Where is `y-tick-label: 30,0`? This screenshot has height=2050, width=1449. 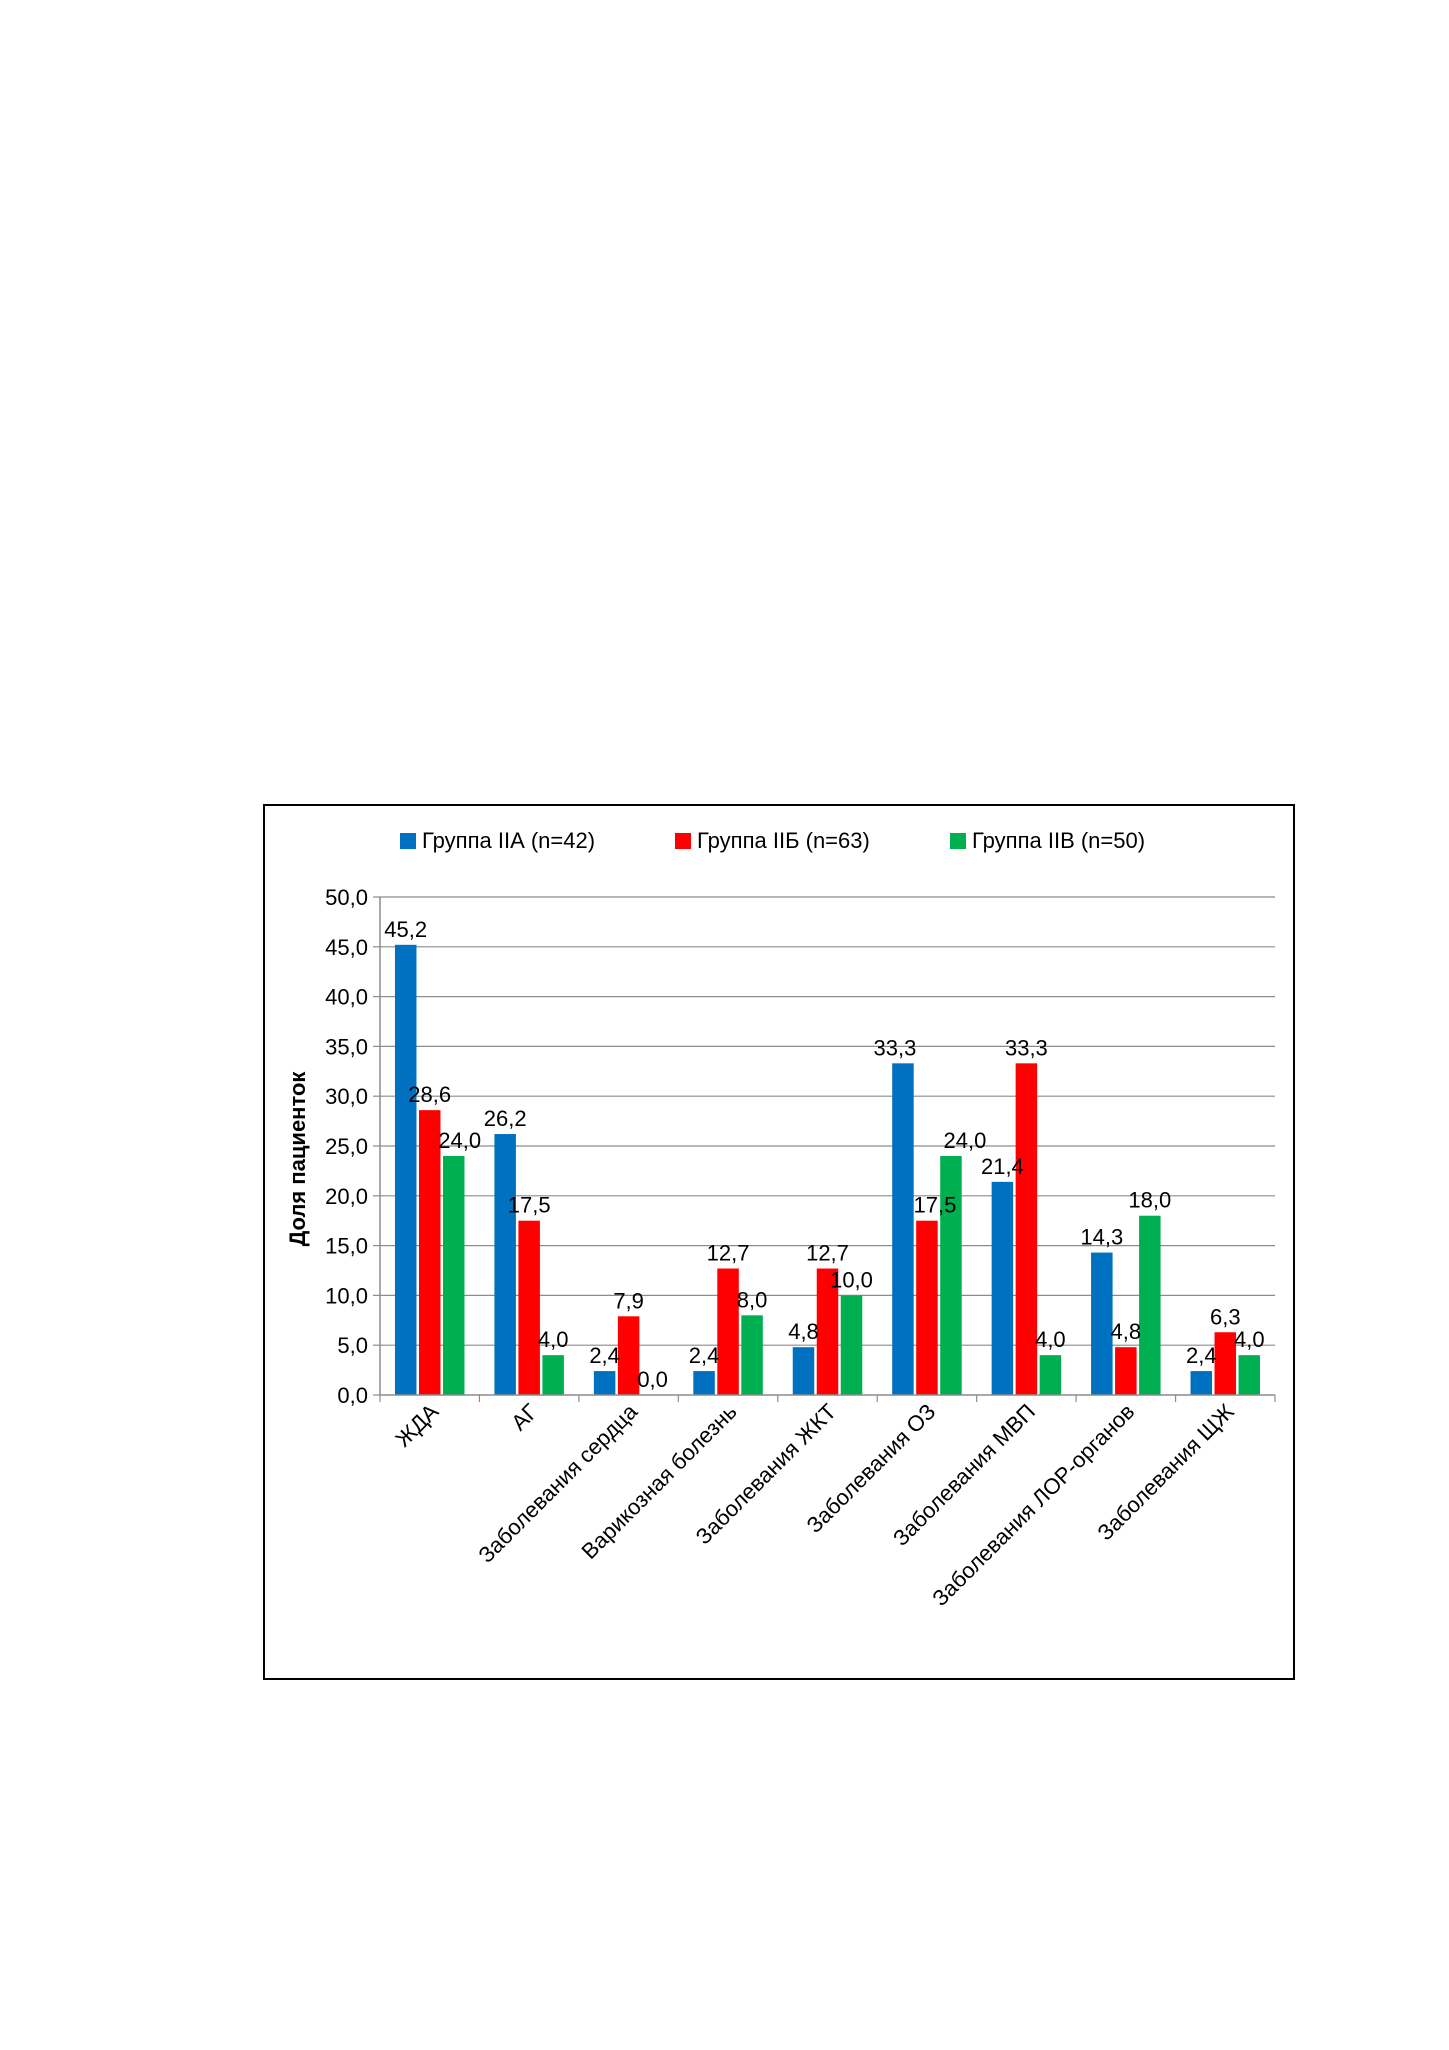 y-tick-label: 30,0 is located at coordinates (346, 1096).